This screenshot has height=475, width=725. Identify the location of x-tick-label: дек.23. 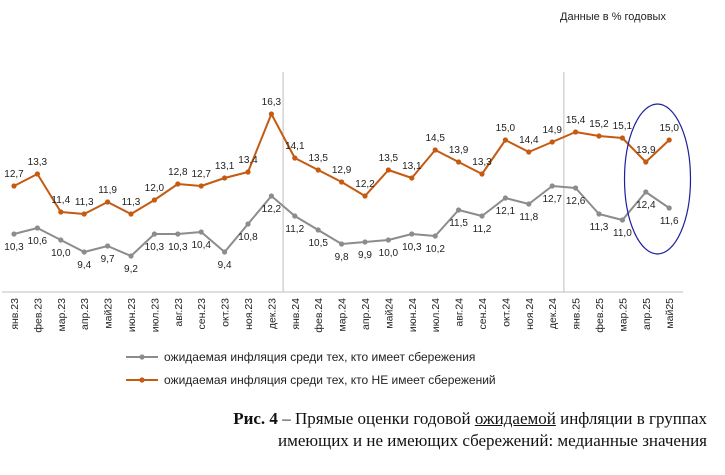
(272, 313).